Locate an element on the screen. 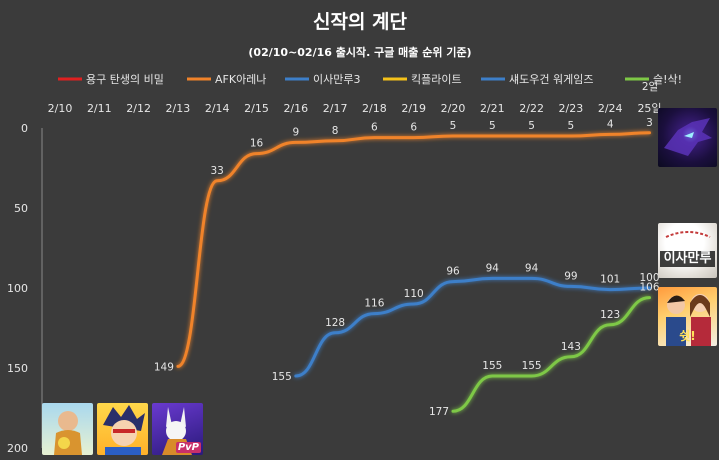 This screenshot has height=460, width=719. x-tick-label: 2/14 is located at coordinates (217, 108).